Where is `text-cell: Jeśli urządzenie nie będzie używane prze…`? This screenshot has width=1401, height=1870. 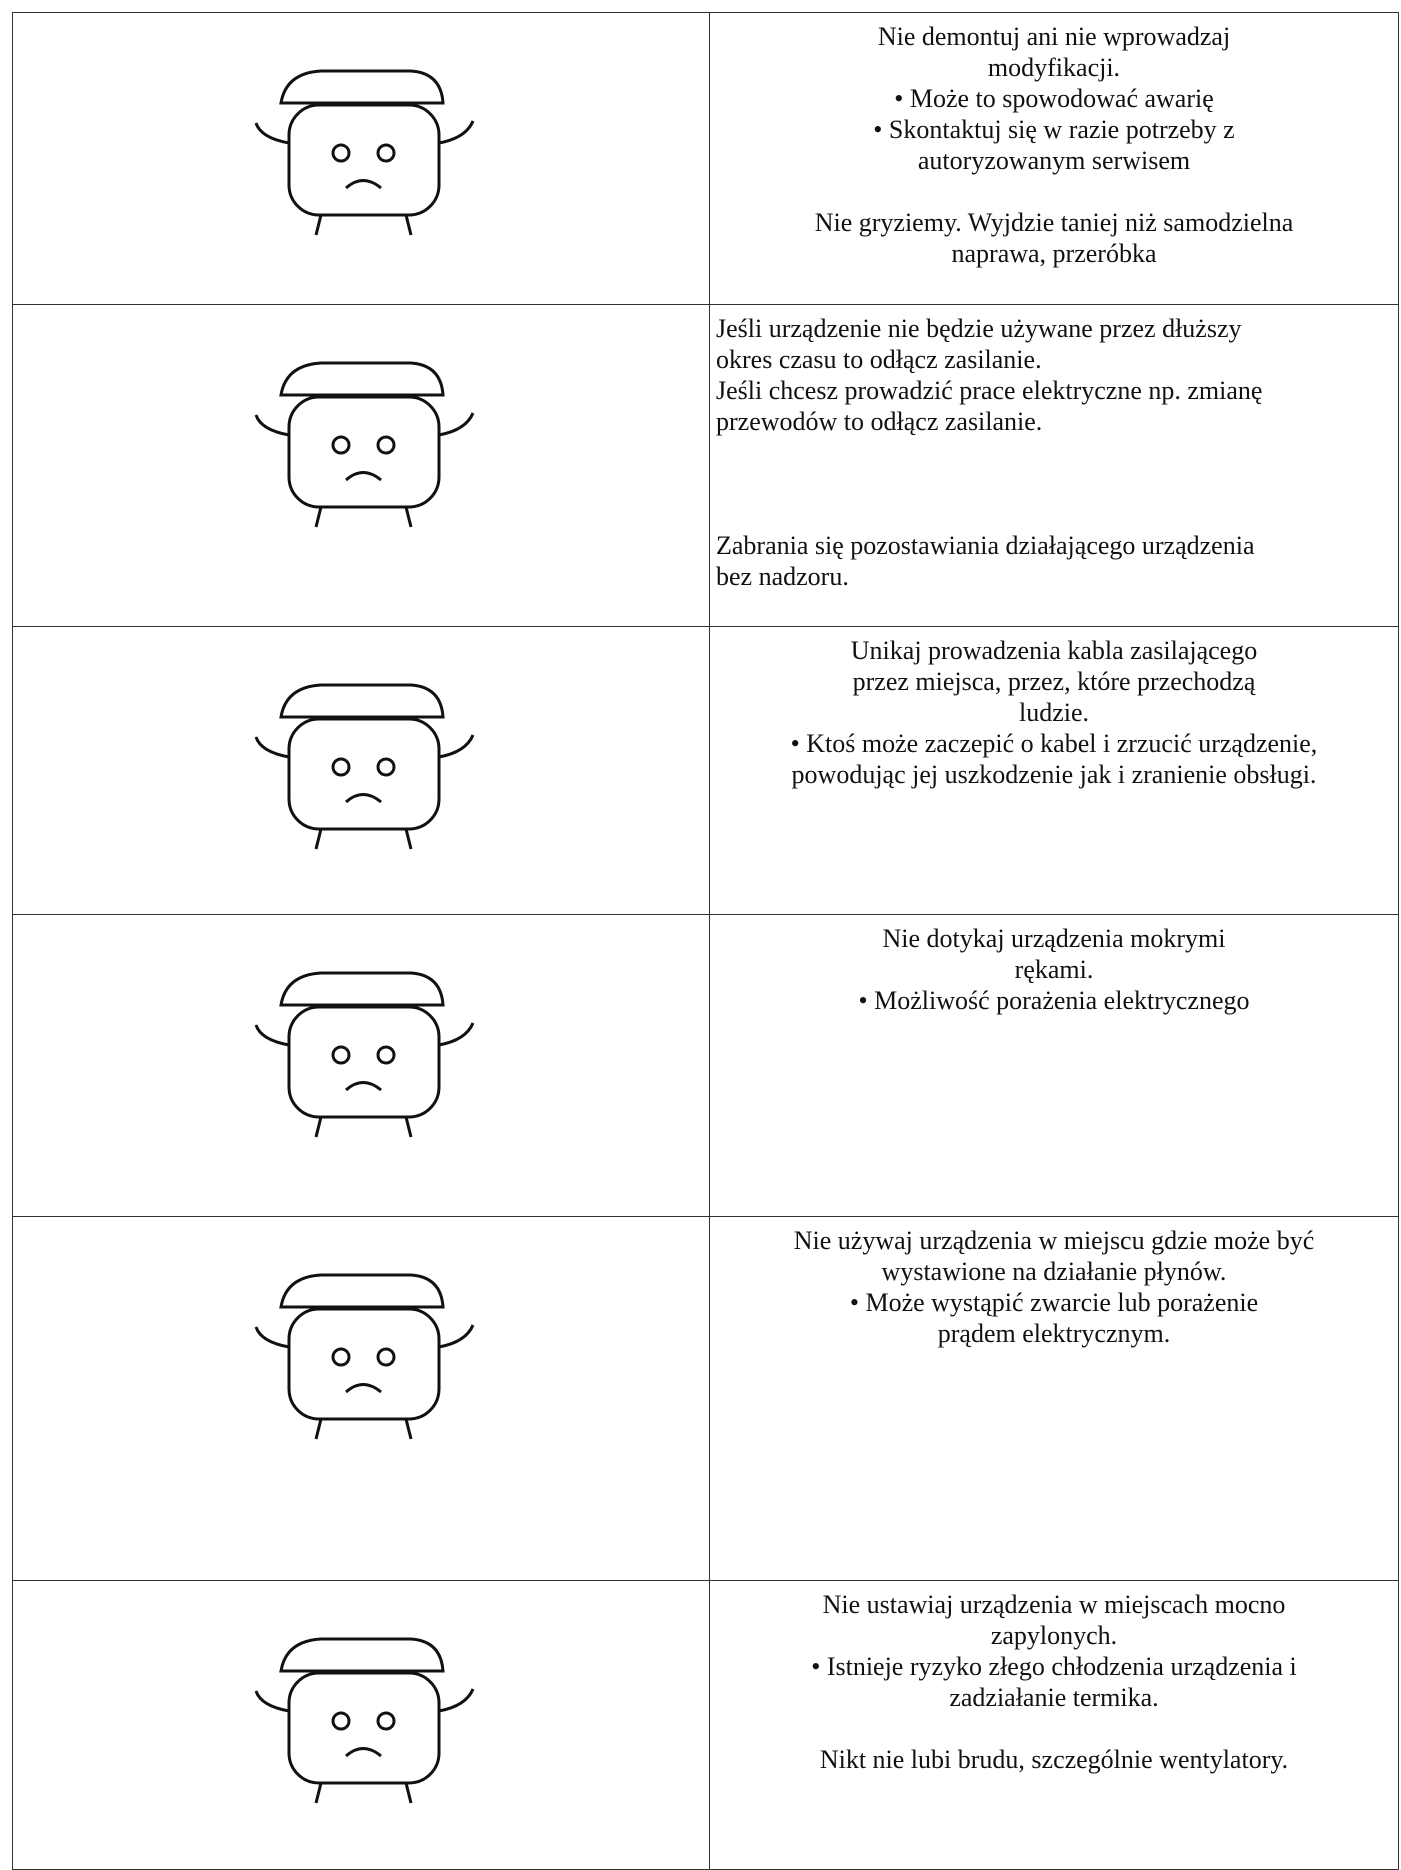
text-cell: Jeśli urządzenie nie będzie używane prze… is located at coordinates (1054, 465).